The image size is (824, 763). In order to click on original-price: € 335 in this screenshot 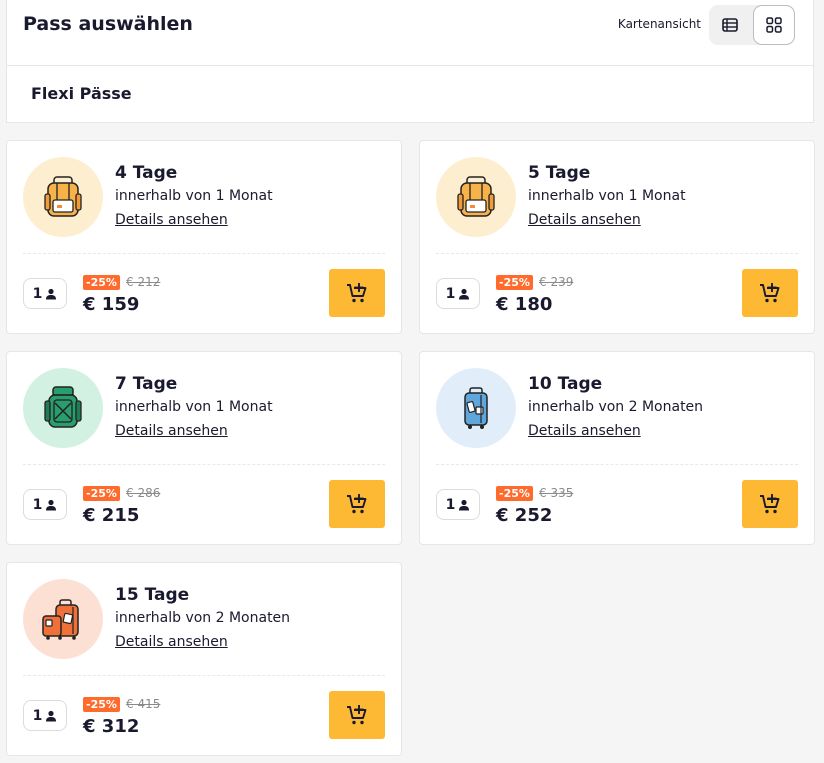, I will do `click(556, 493)`.